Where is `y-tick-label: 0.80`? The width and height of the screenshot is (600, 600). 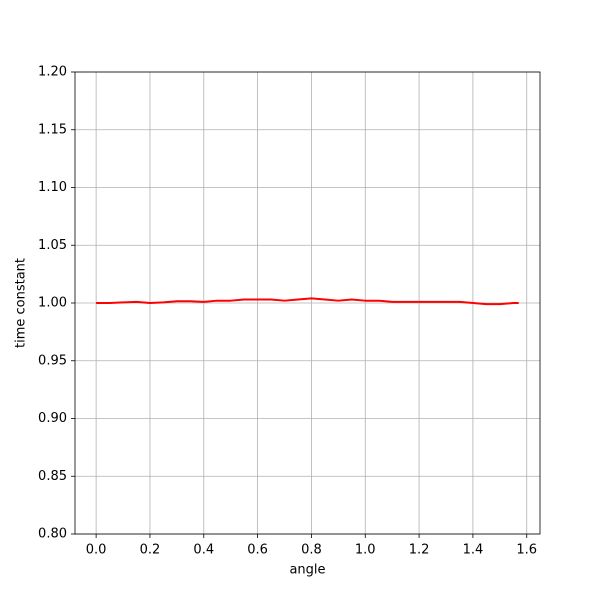
y-tick-label: 0.80 is located at coordinates (52, 534).